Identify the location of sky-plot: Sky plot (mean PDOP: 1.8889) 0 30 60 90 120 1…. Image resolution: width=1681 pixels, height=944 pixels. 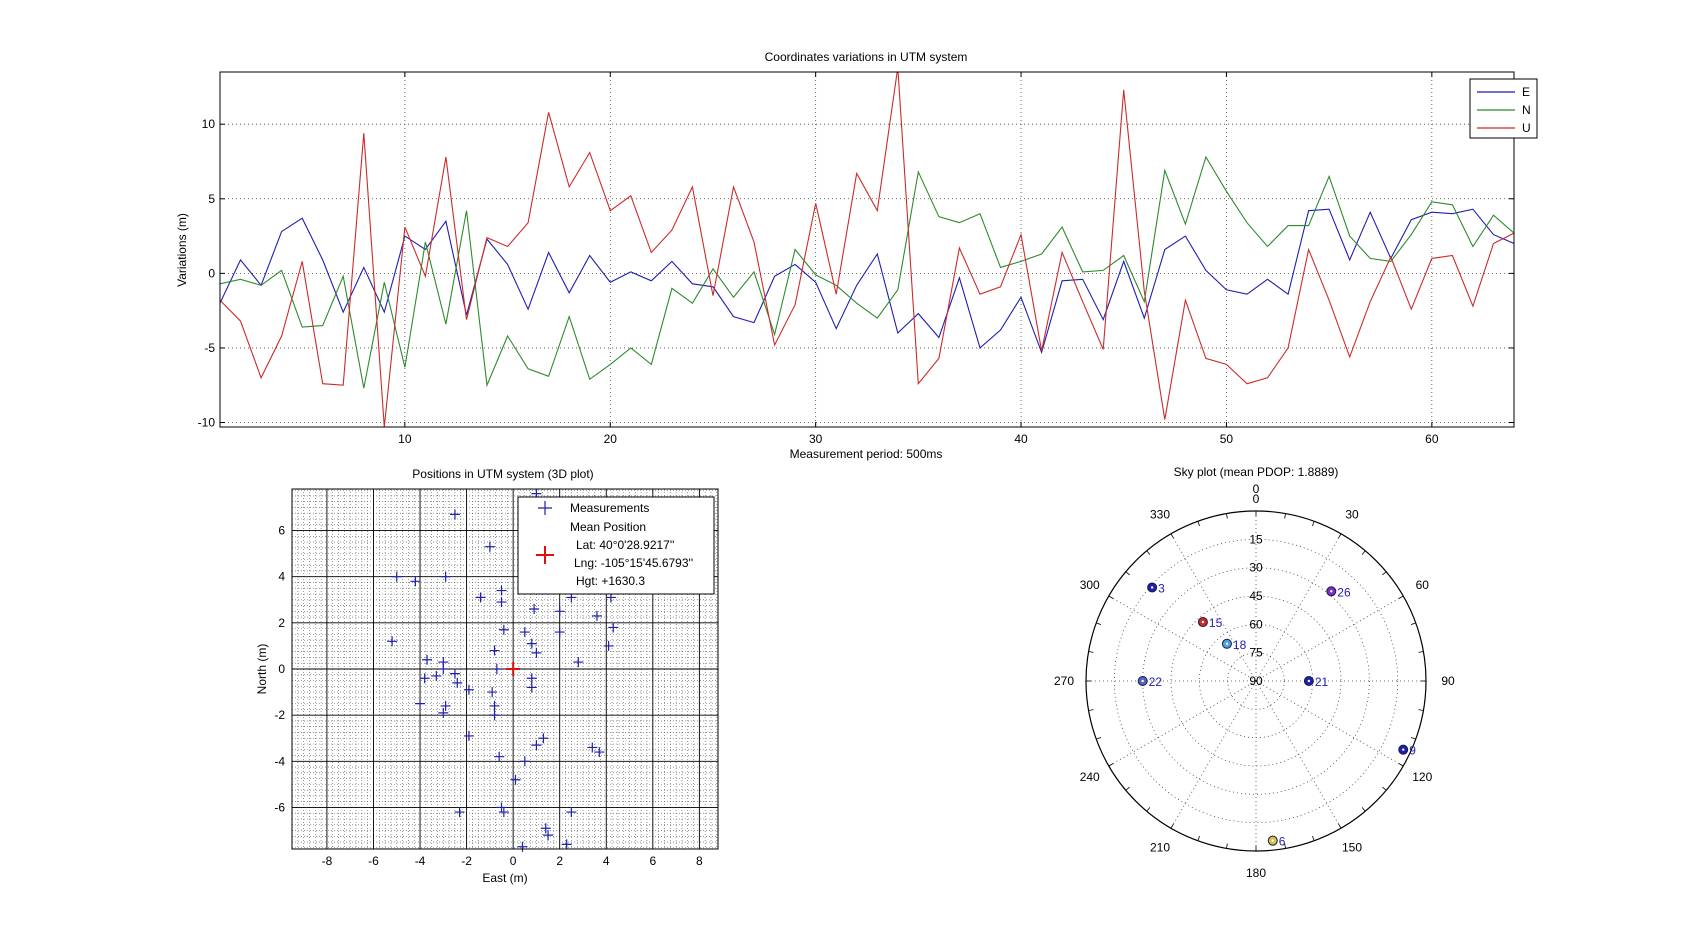
(1254, 672).